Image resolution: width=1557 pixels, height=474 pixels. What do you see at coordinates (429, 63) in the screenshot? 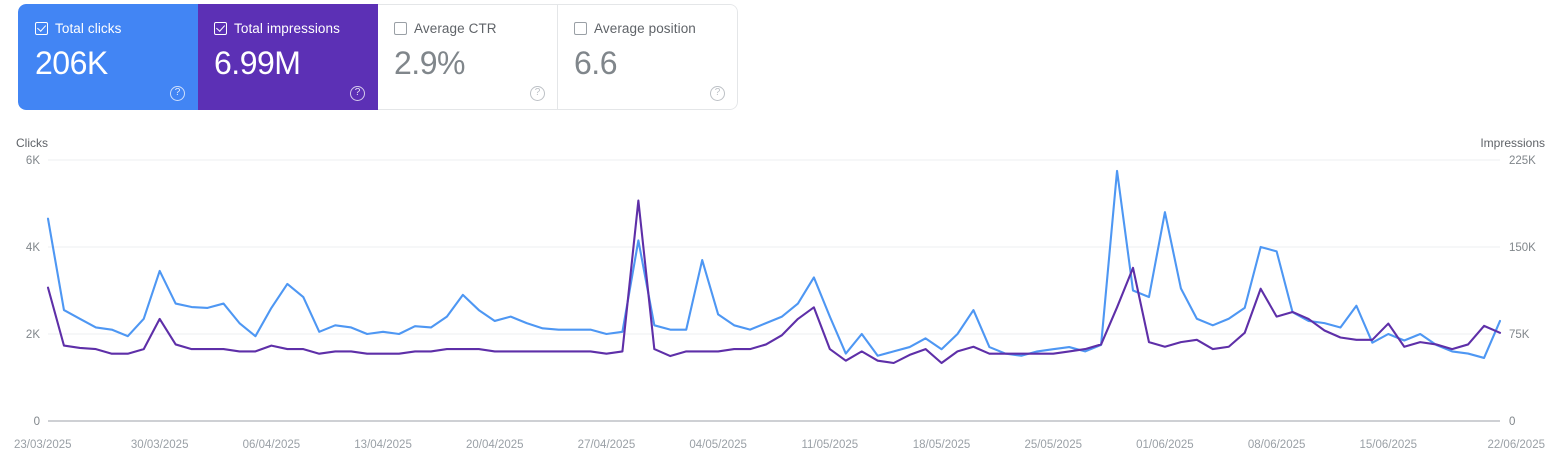
I see `metric-value-average-ctr: 2.9%` at bounding box center [429, 63].